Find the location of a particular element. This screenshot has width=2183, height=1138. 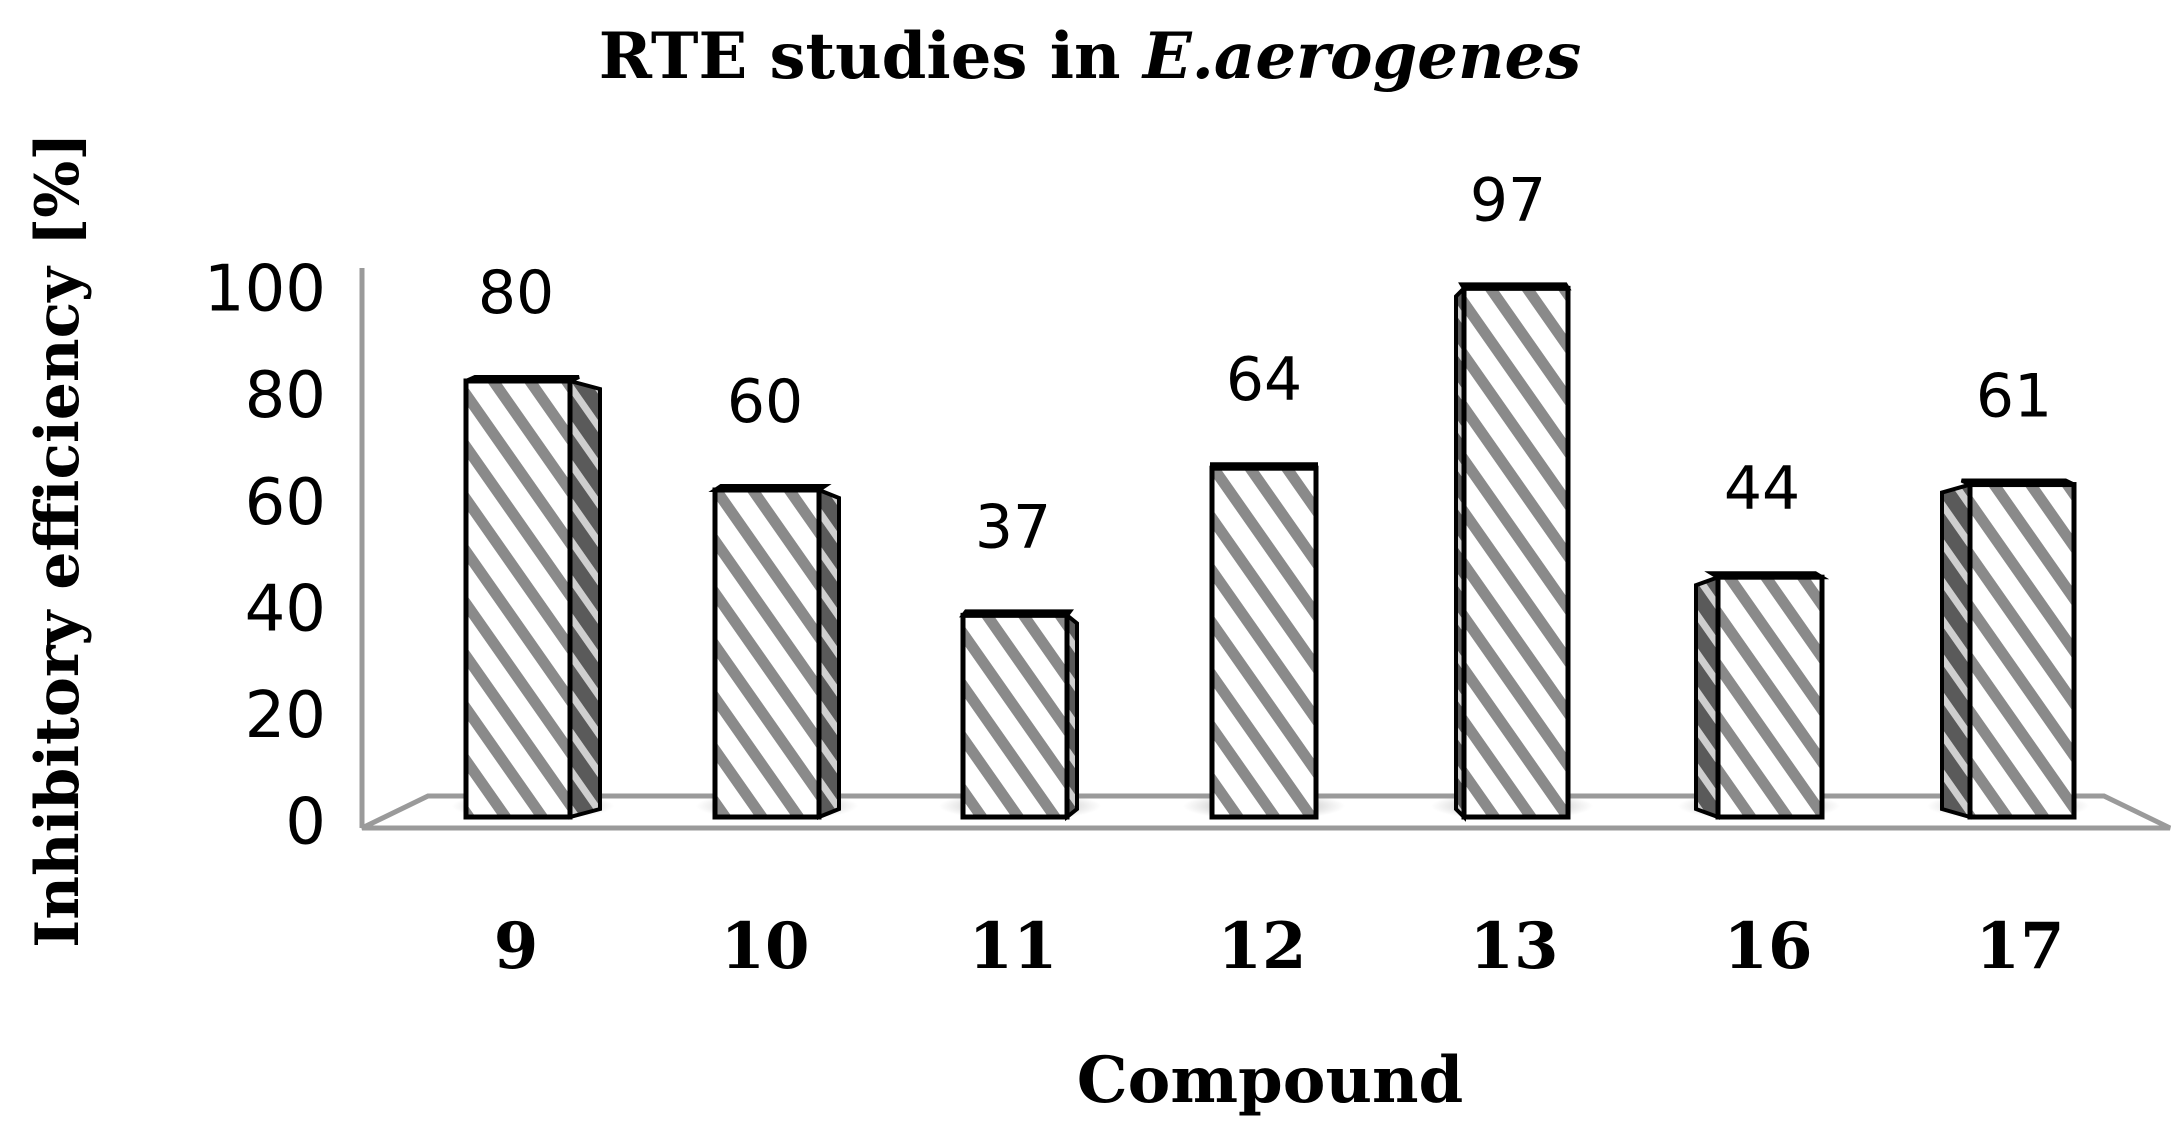

x-axis-label: Compound is located at coordinates (1270, 1080).